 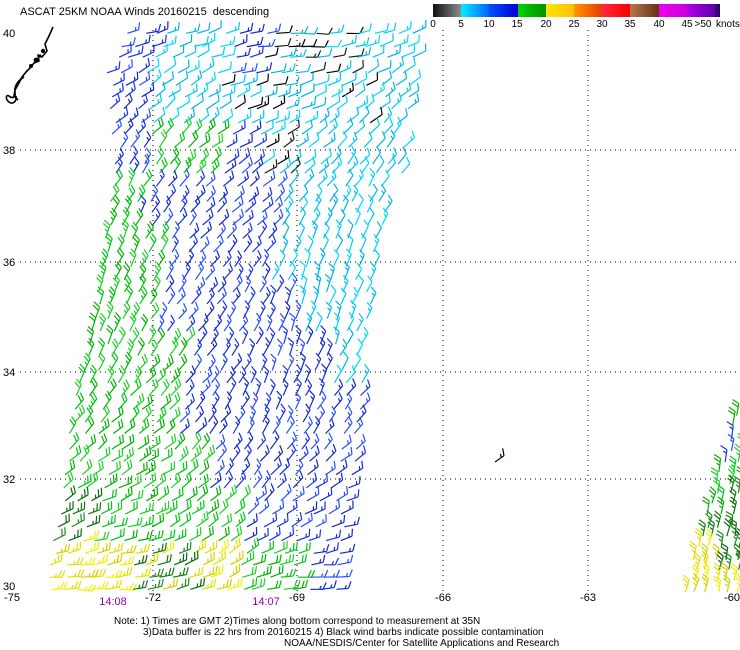 I want to click on lon-axis-label: -69, so click(x=297, y=598).